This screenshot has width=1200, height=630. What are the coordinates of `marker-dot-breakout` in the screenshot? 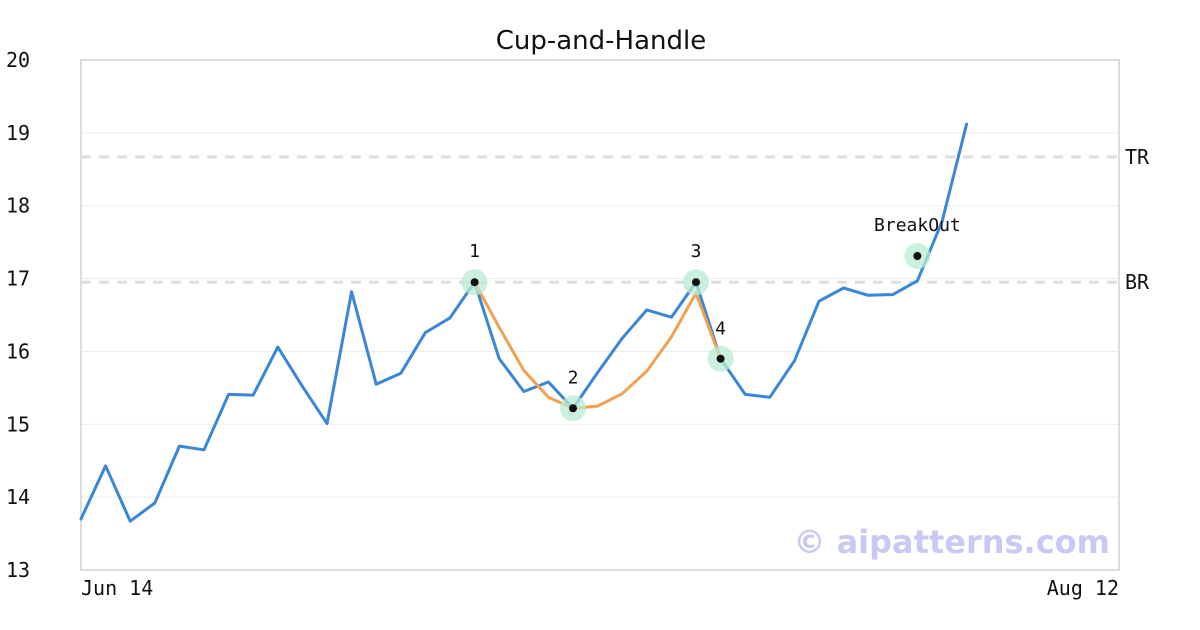 It's located at (917, 255).